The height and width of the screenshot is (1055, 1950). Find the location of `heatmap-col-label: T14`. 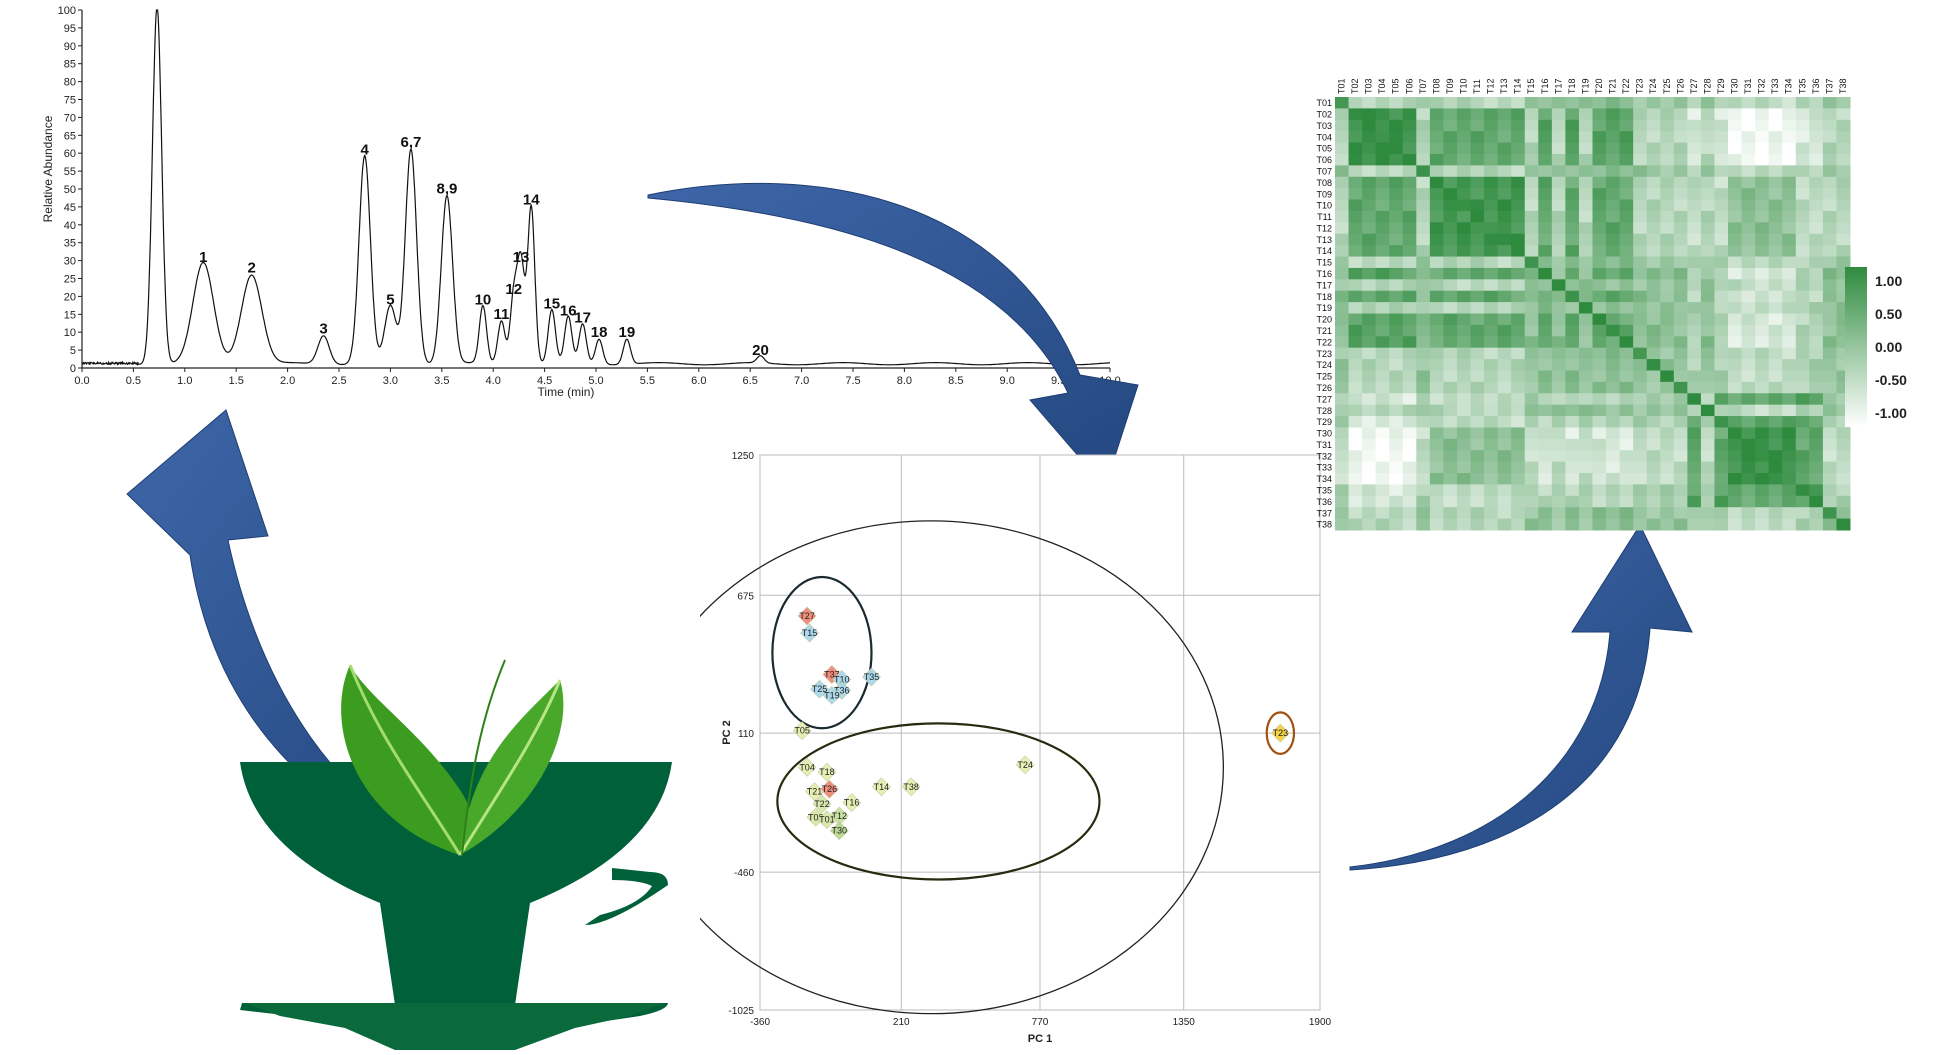

heatmap-col-label: T14 is located at coordinates (1518, 86).